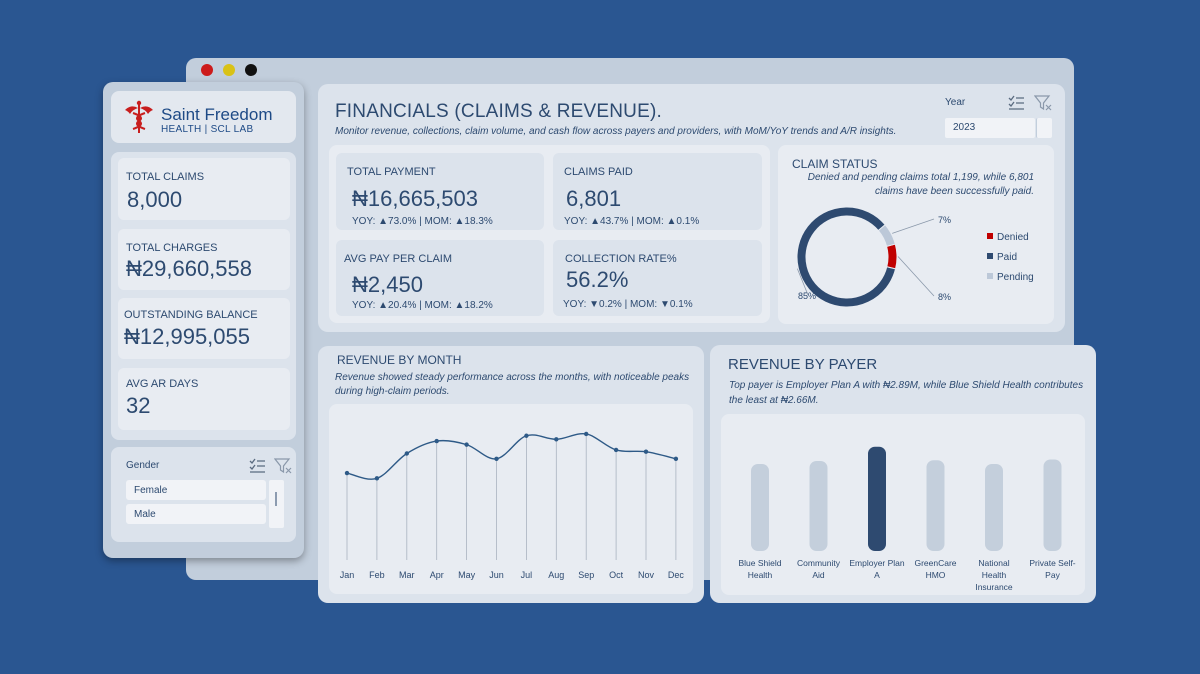  I want to click on line-point-oct, so click(616, 450).